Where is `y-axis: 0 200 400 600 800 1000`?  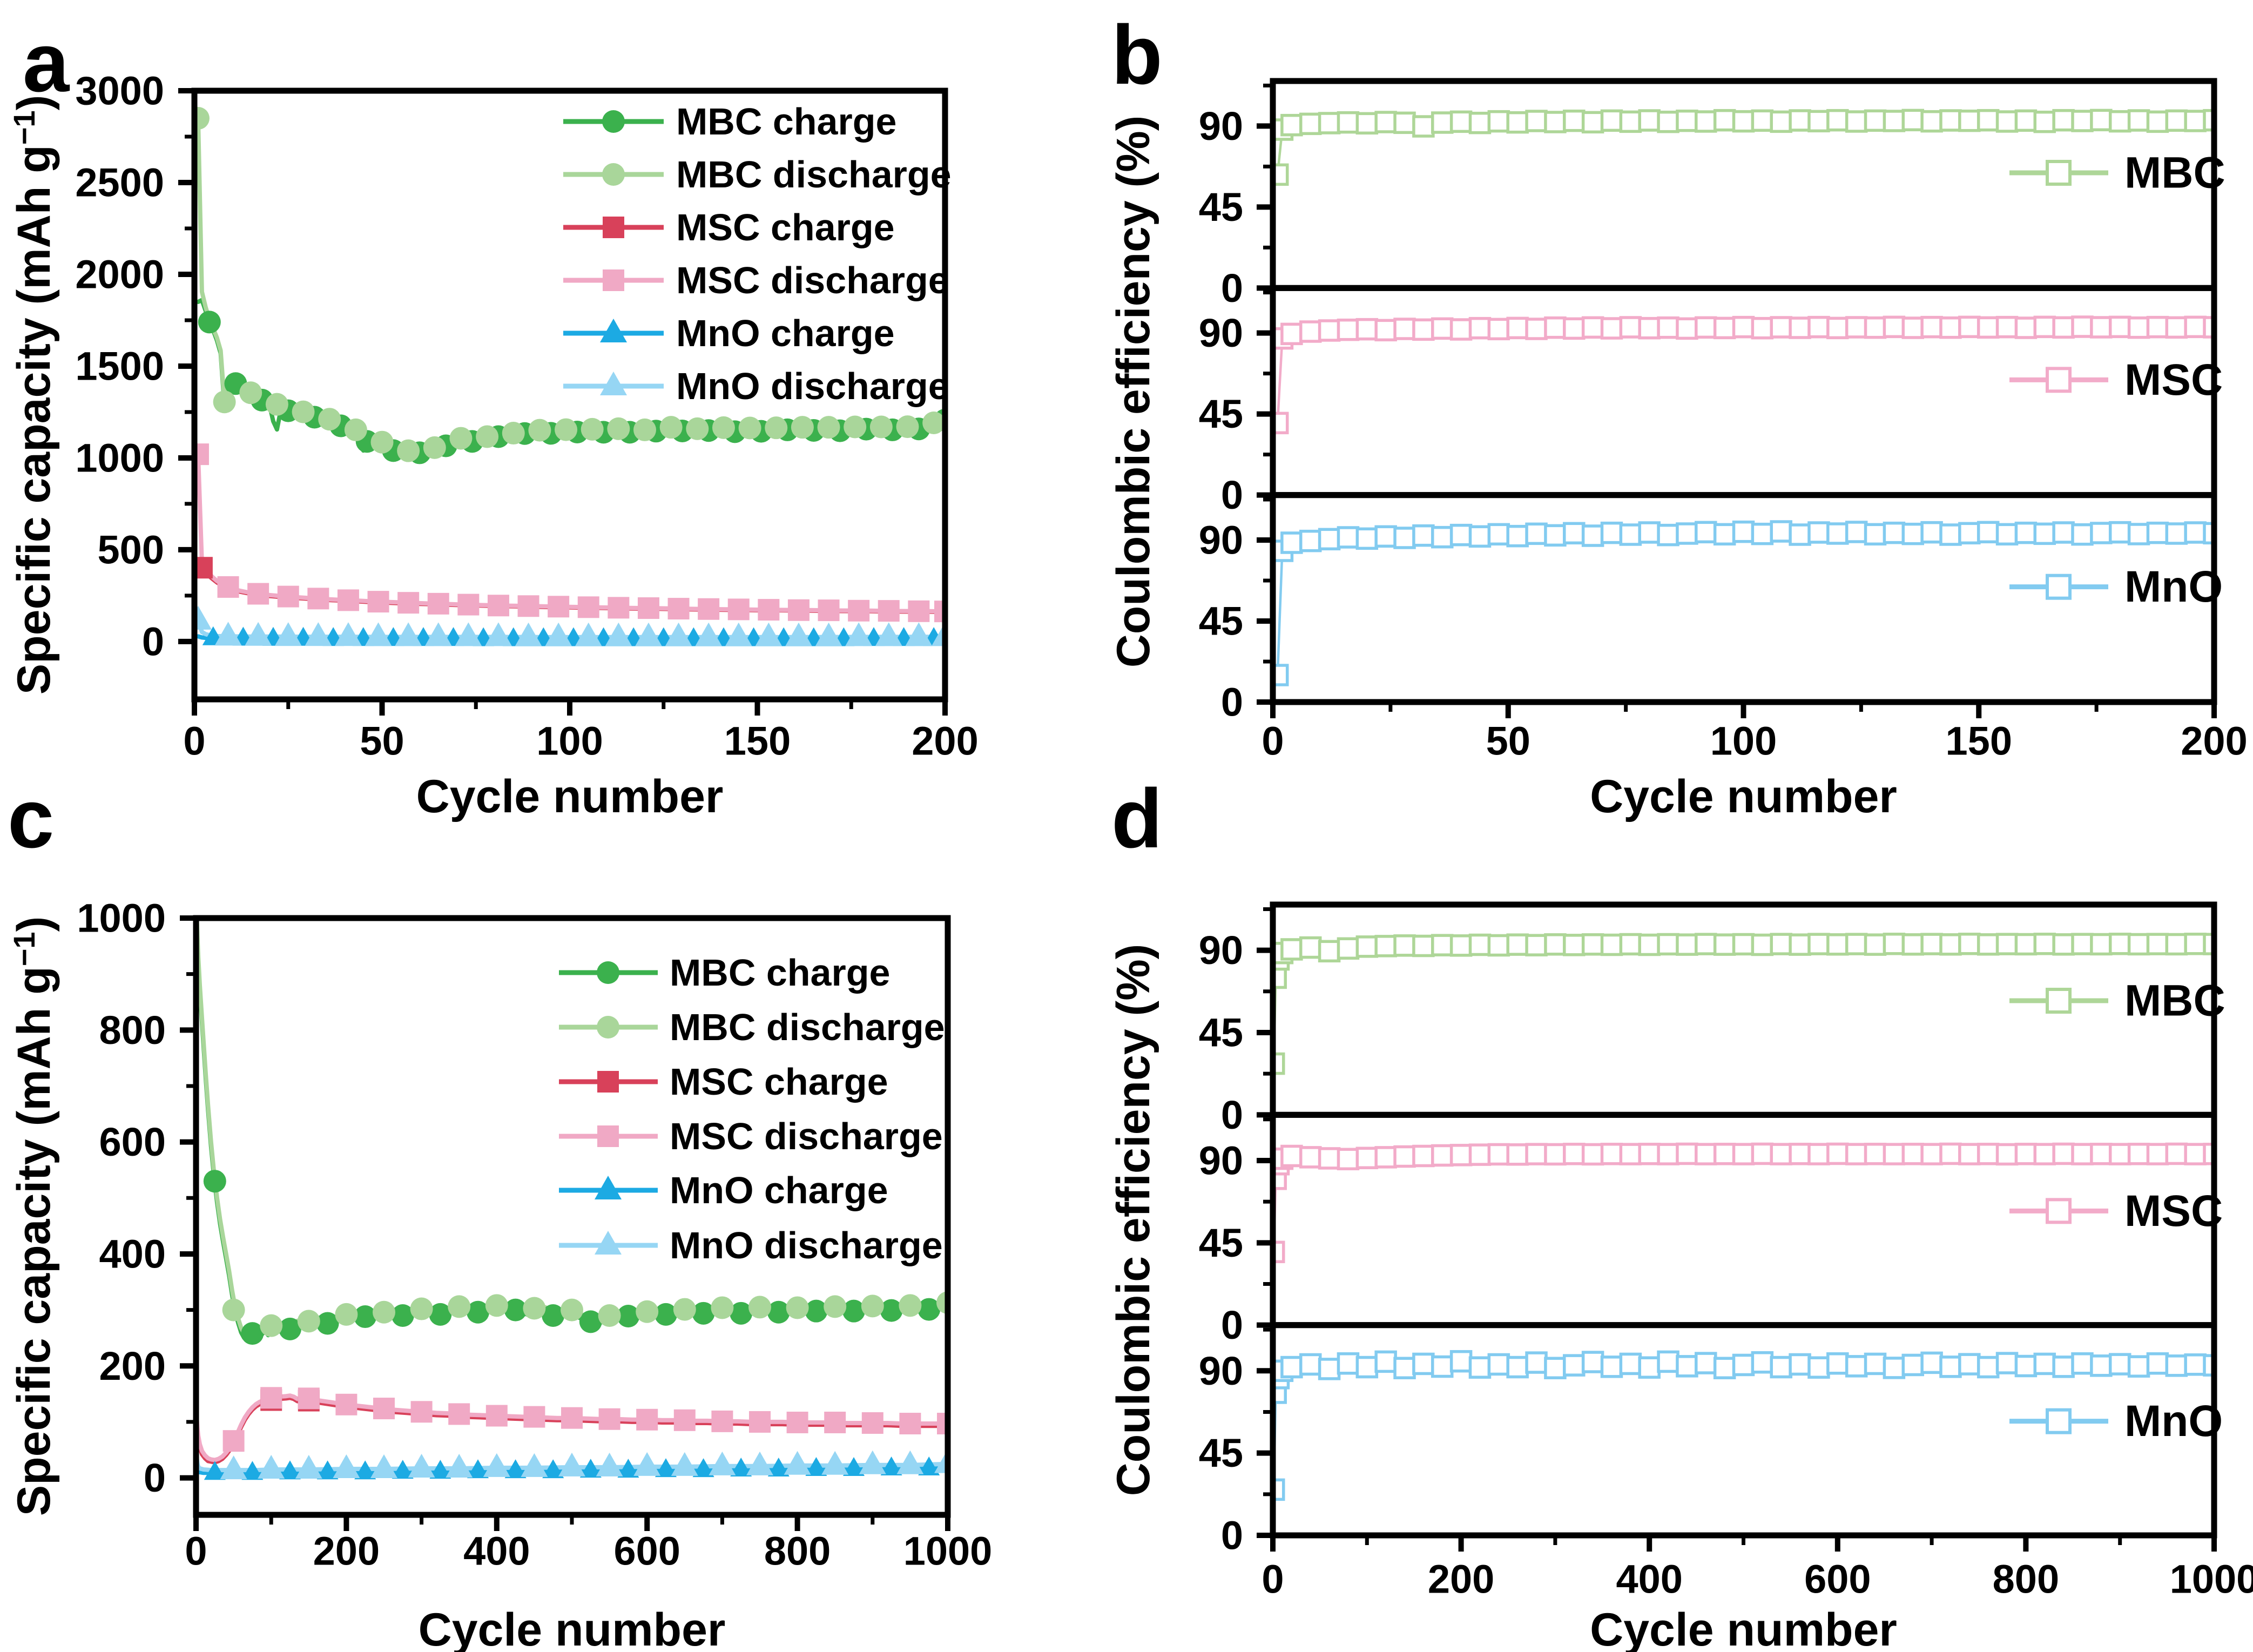 y-axis: 0 200 400 600 800 1000 is located at coordinates (136, 1198).